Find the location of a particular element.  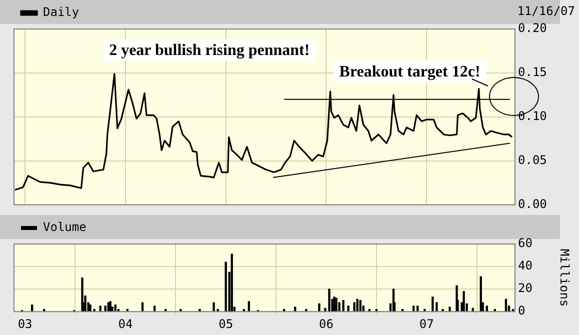

x-tick-label: 03 is located at coordinates (25, 323).